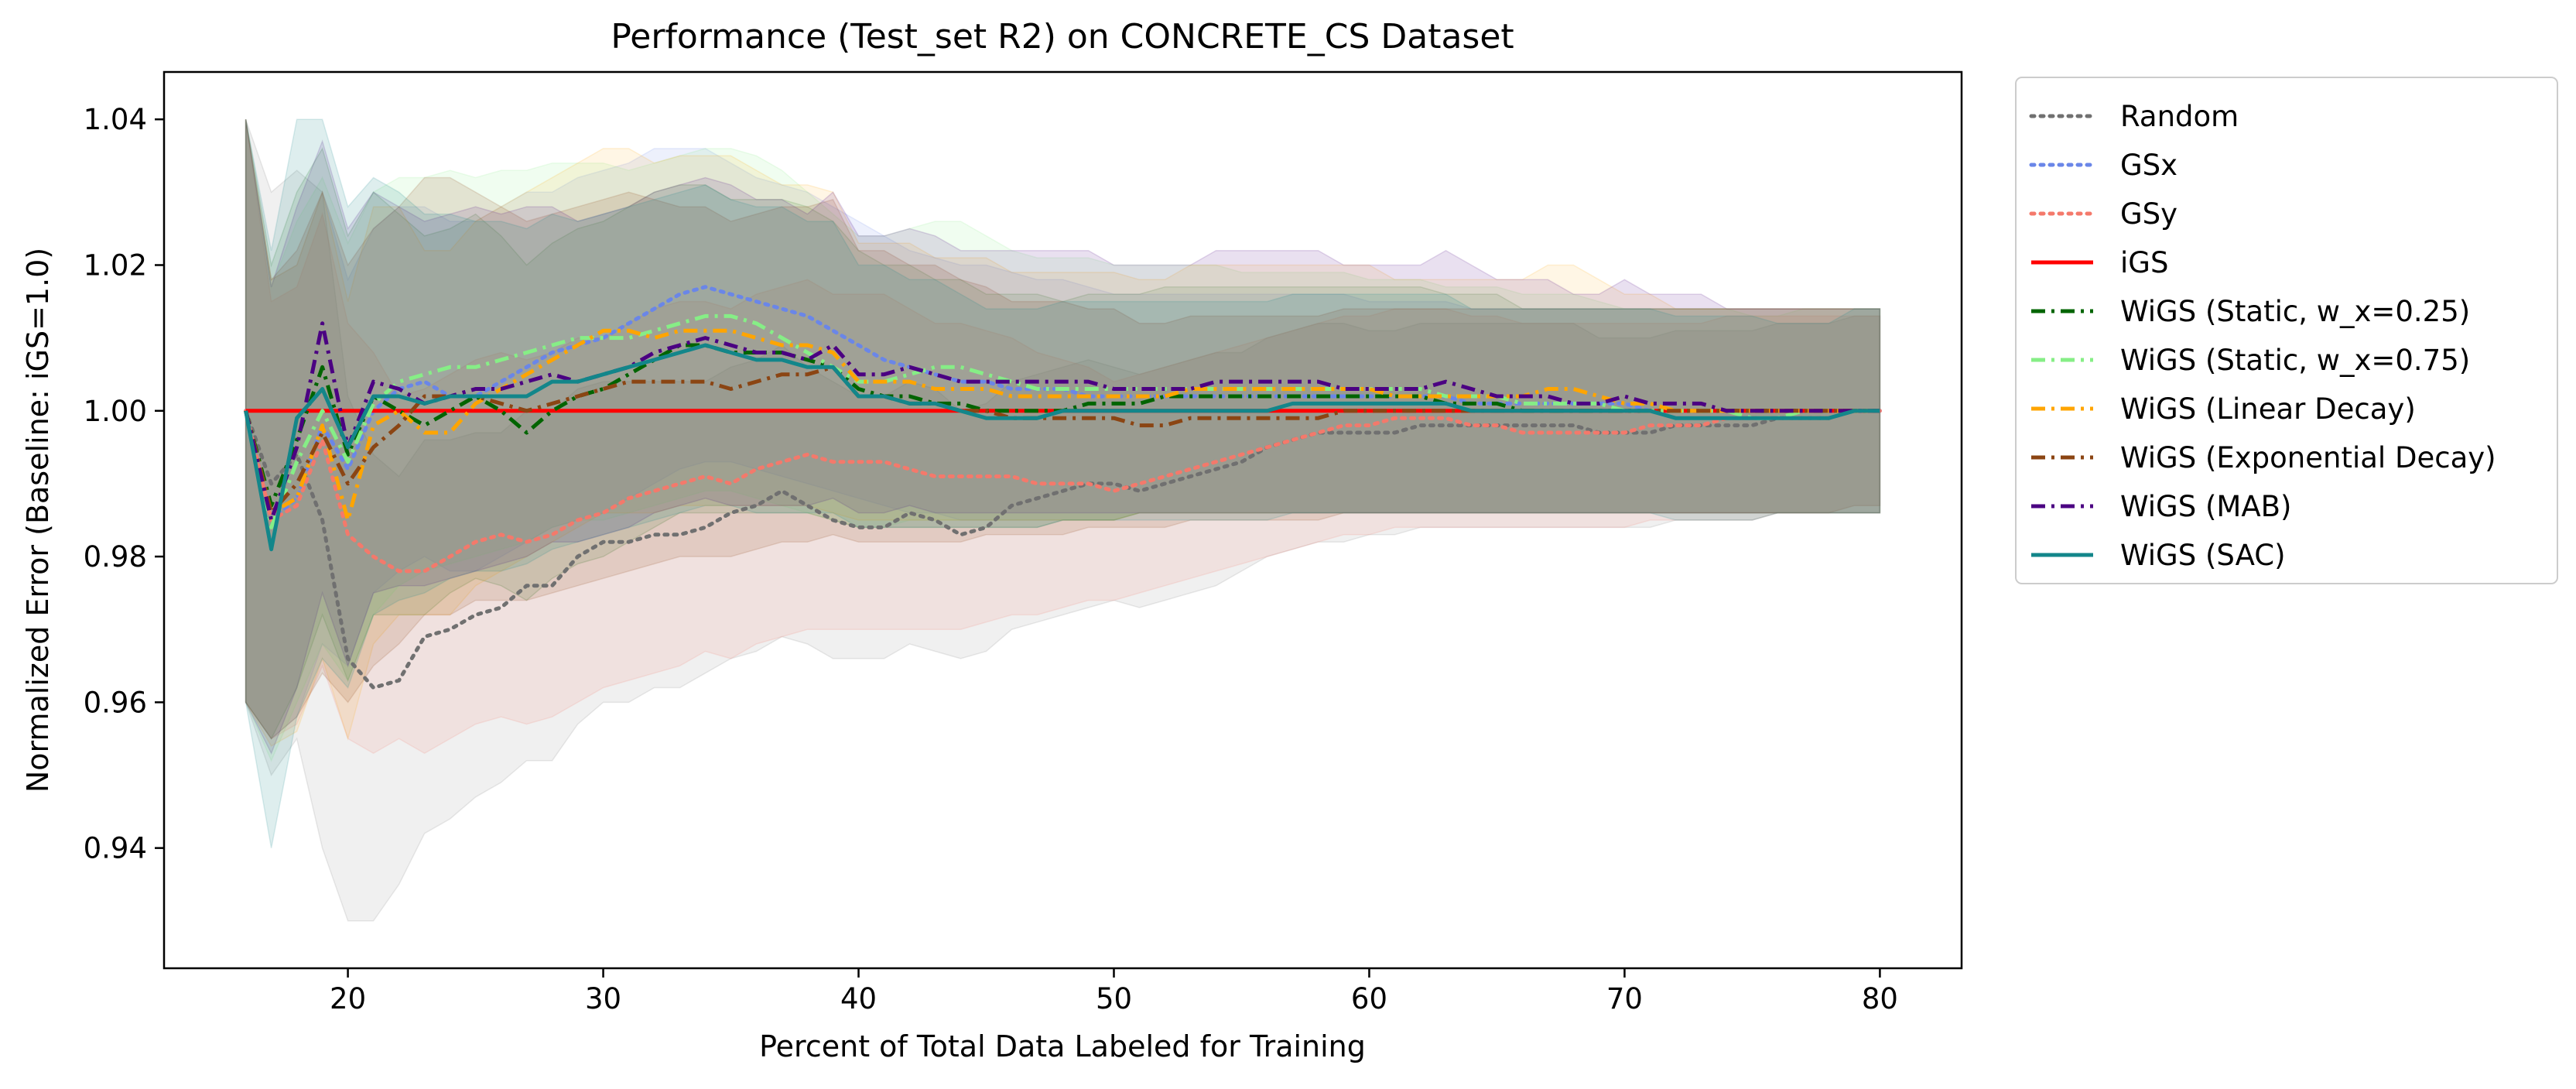 The height and width of the screenshot is (1089, 2576). I want to click on series-line-wigs-mab, so click(1062, 421).